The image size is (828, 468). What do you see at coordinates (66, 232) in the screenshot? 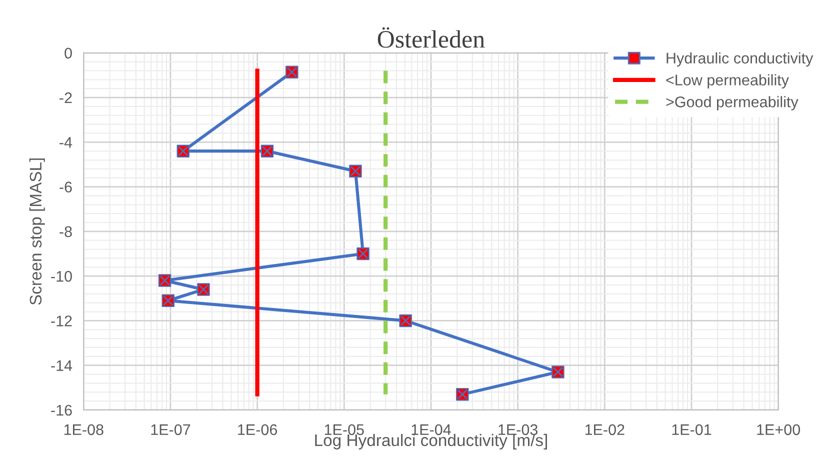
I see `y-tick-label: -8` at bounding box center [66, 232].